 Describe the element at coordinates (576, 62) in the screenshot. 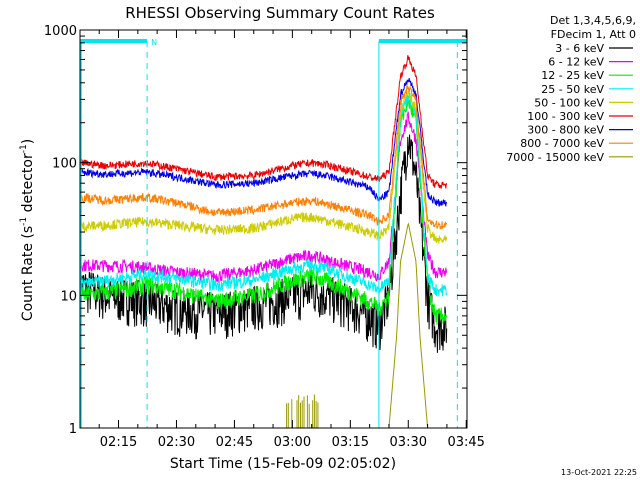

I see `legend-label: 6 - 12 keV` at that location.